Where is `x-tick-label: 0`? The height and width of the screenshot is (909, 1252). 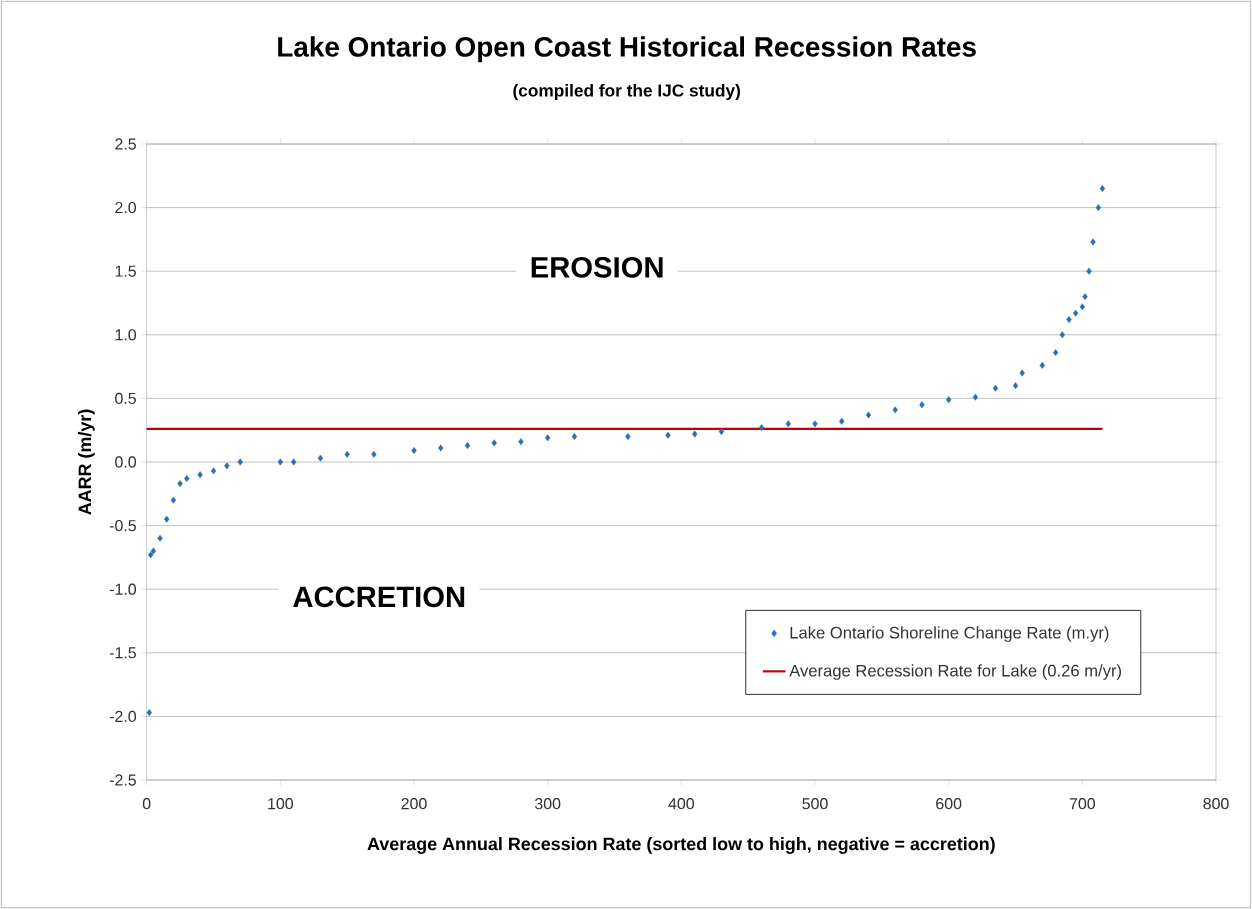
x-tick-label: 0 is located at coordinates (146, 804).